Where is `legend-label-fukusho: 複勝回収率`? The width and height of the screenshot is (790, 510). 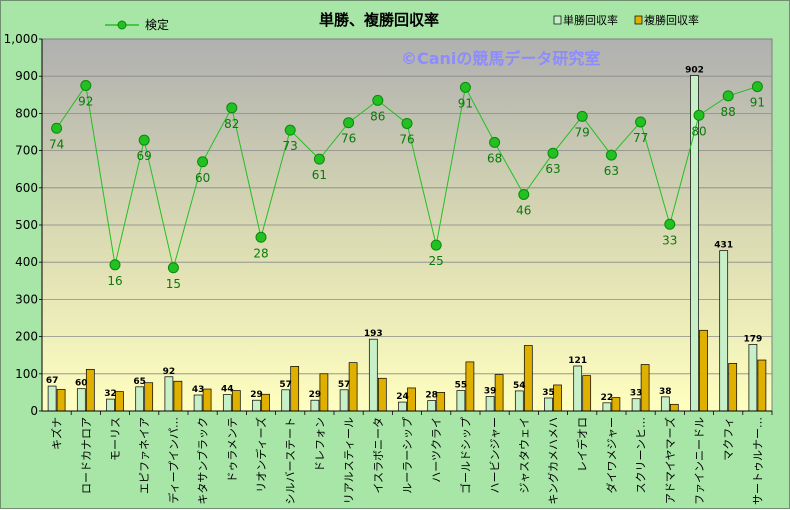 legend-label-fukusho: 複勝回収率 is located at coordinates (671, 20).